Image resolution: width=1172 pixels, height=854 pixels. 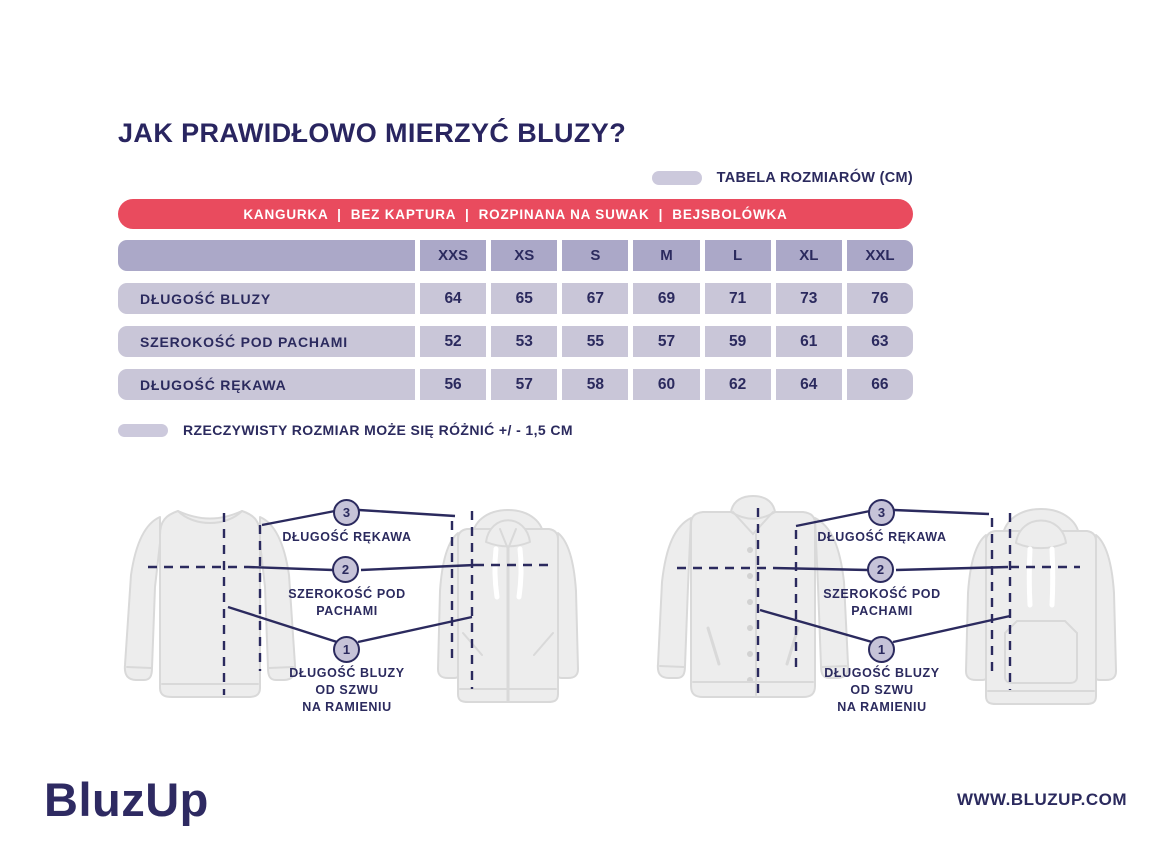 I want to click on table-corner-cell, so click(x=266, y=255).